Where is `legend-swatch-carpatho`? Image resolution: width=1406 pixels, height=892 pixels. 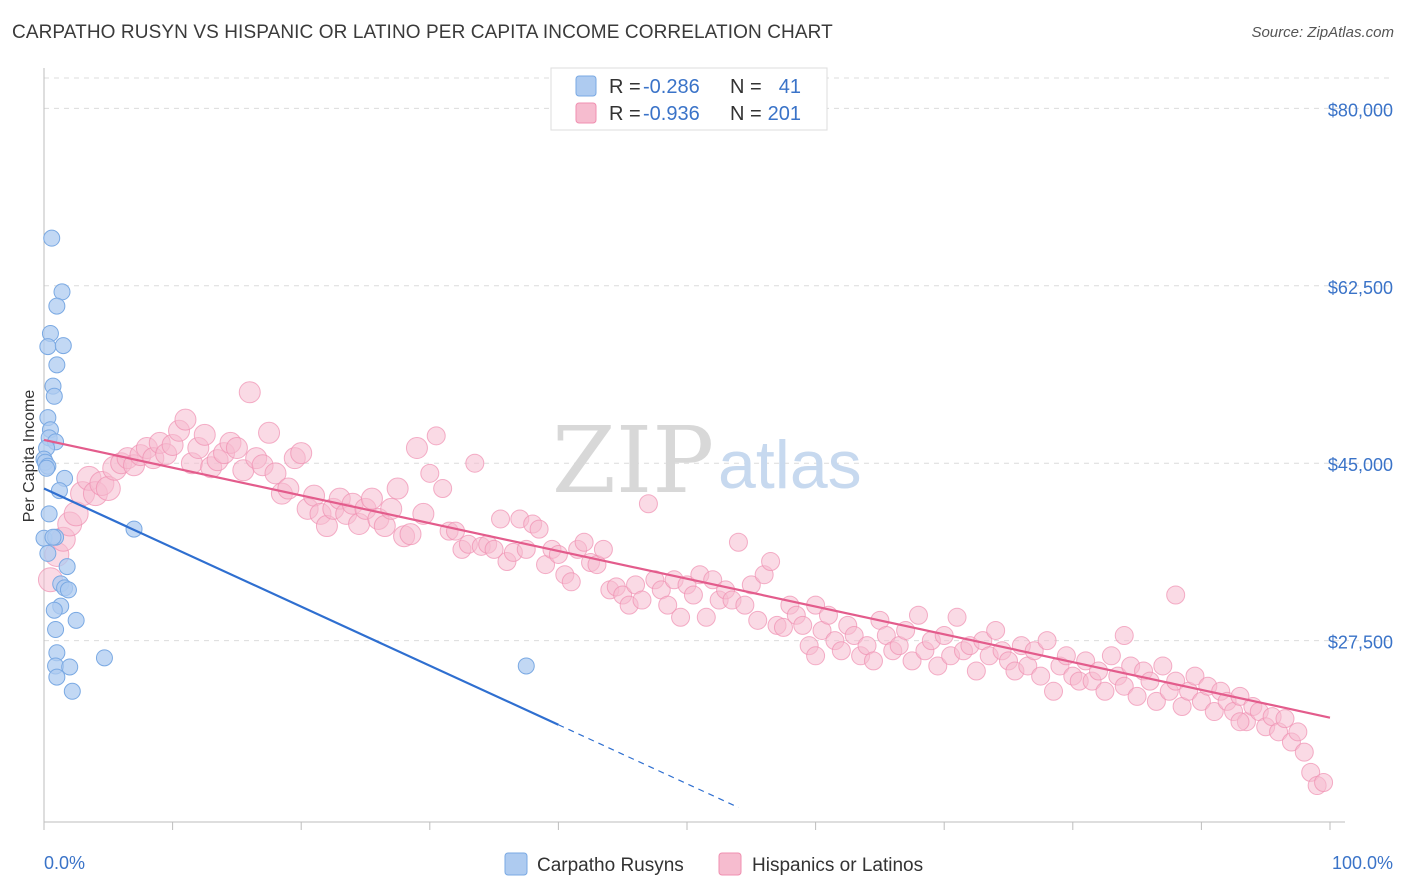
legend-swatch-carpatho is located at coordinates (586, 86).